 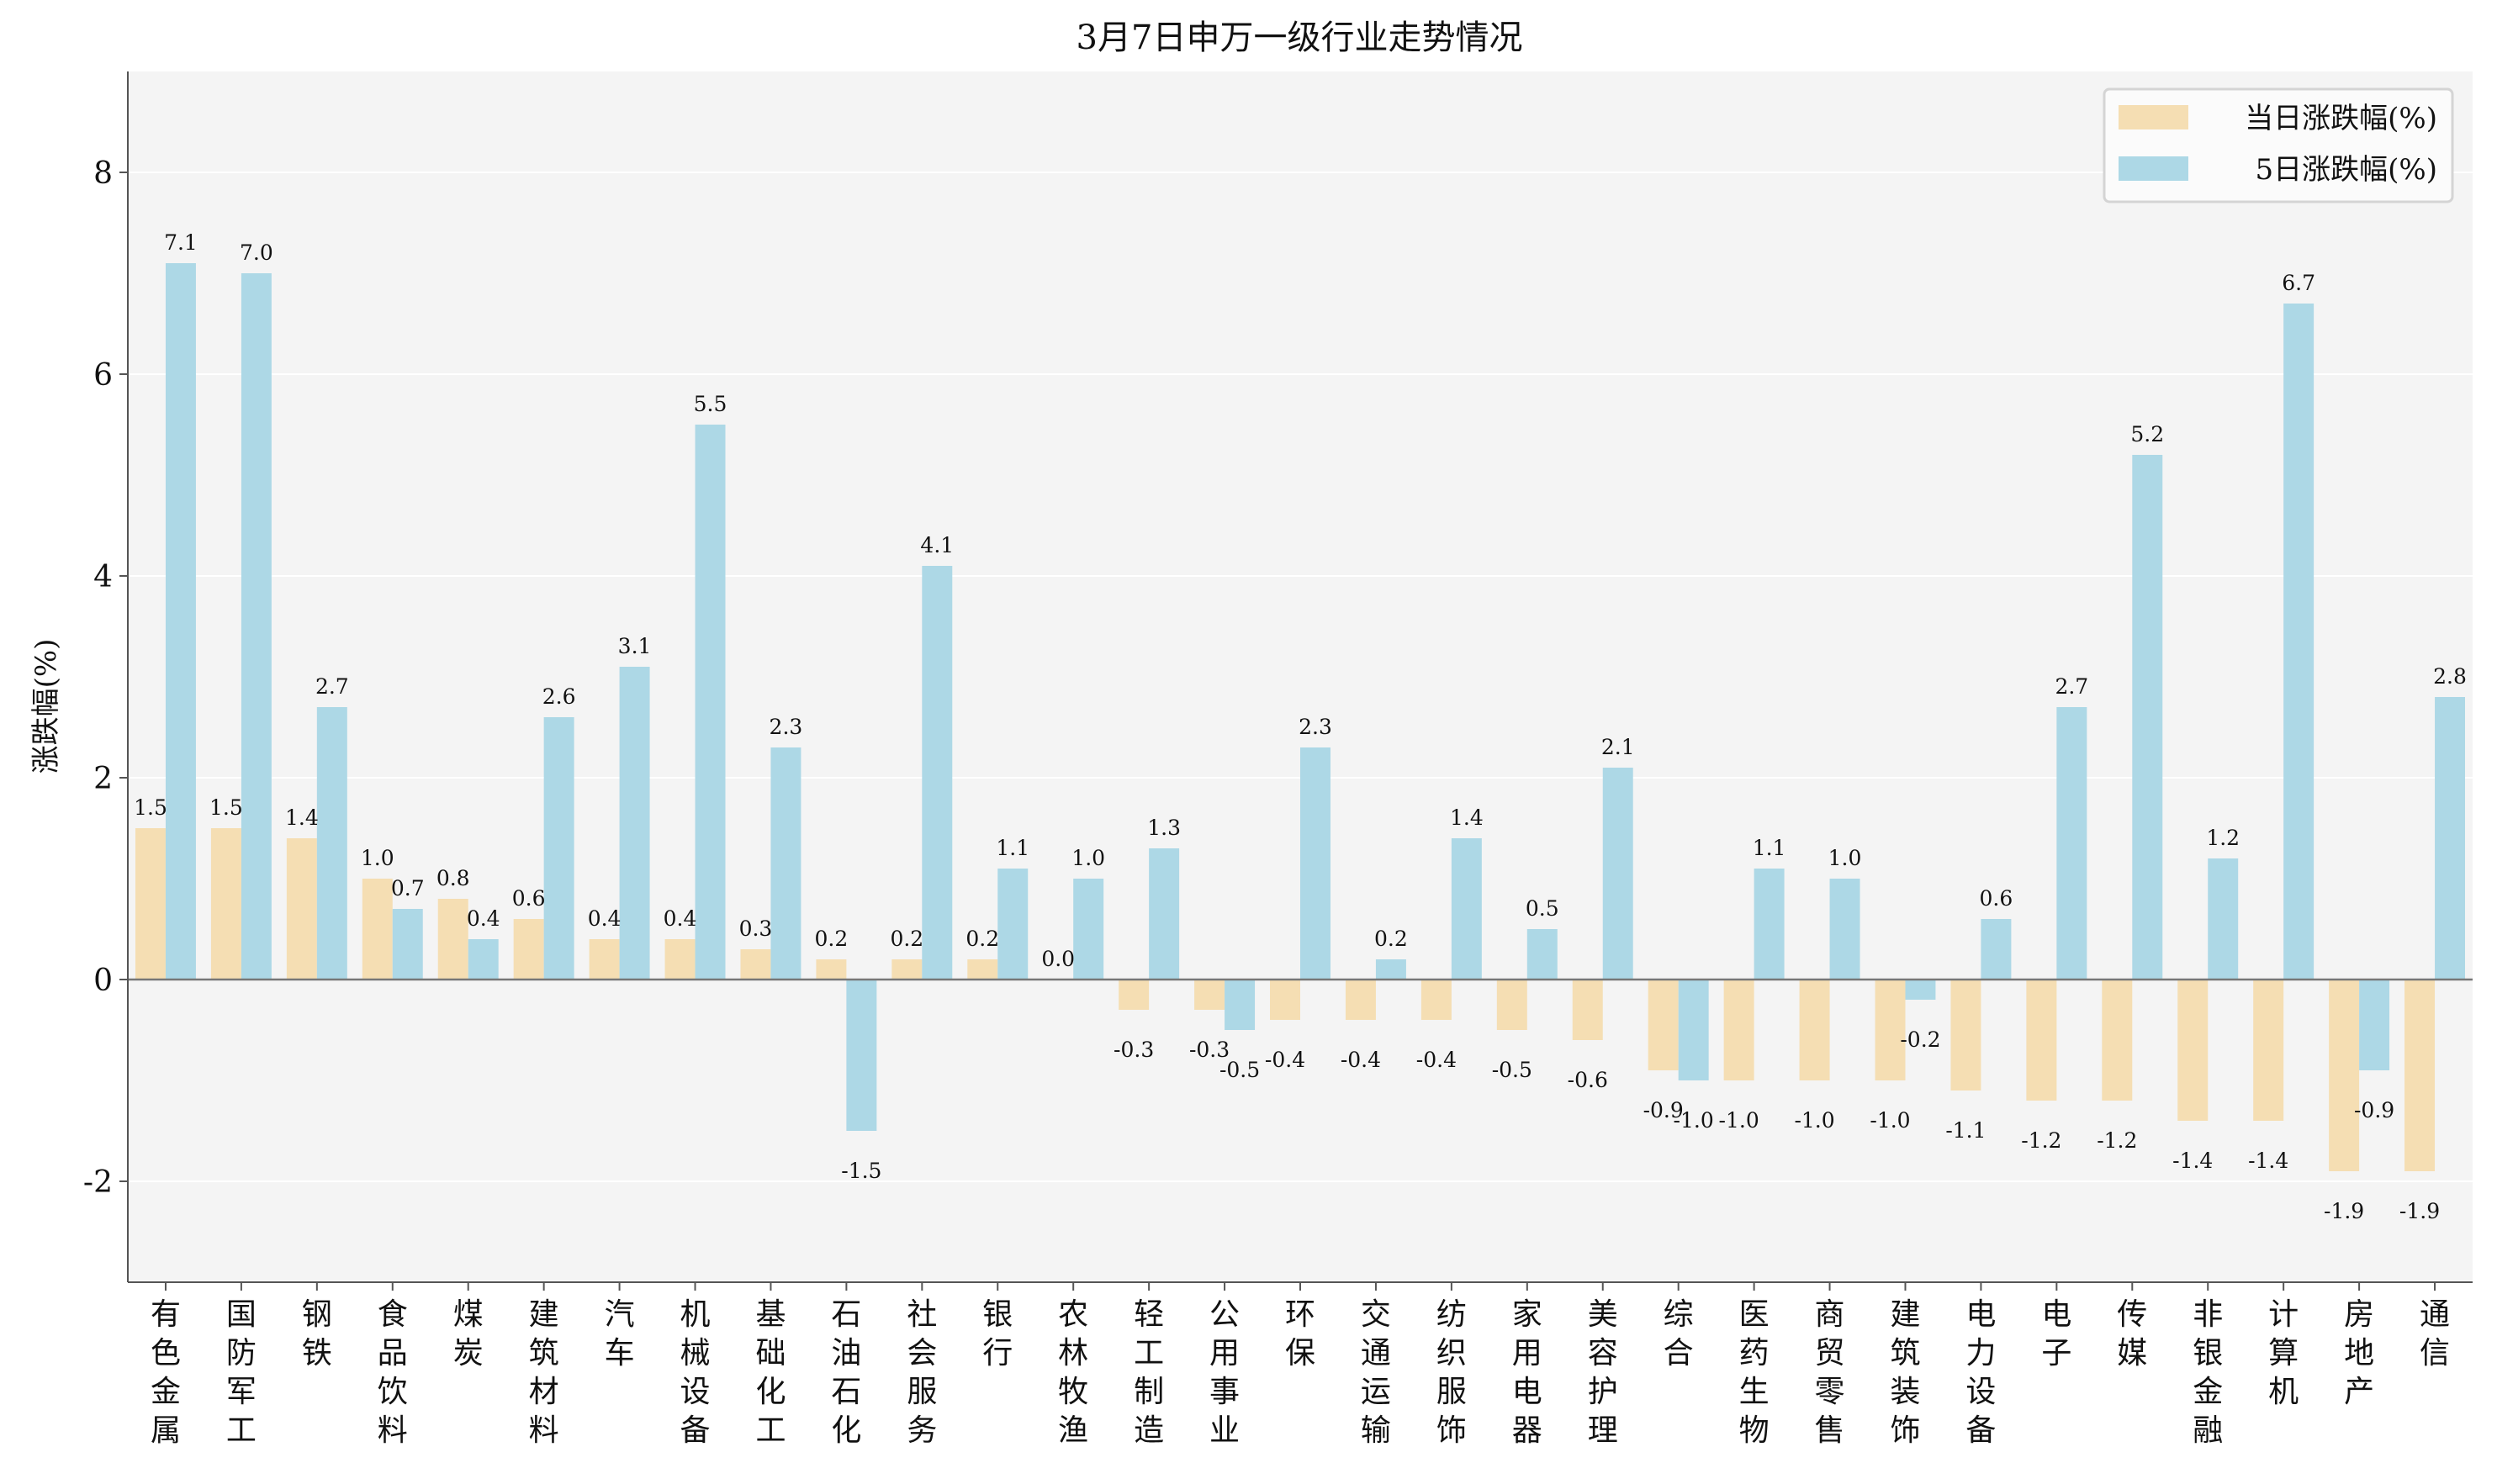 What do you see at coordinates (1618, 747) in the screenshot?
I see `data-label: 2.1` at bounding box center [1618, 747].